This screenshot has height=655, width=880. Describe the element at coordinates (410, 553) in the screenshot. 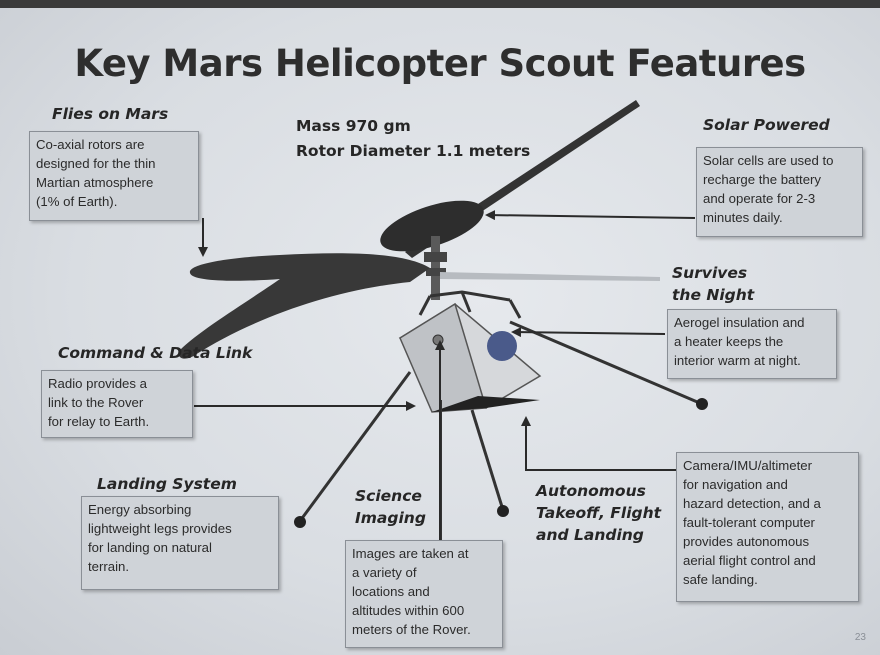

I see `box-line: Images are taken at` at that location.